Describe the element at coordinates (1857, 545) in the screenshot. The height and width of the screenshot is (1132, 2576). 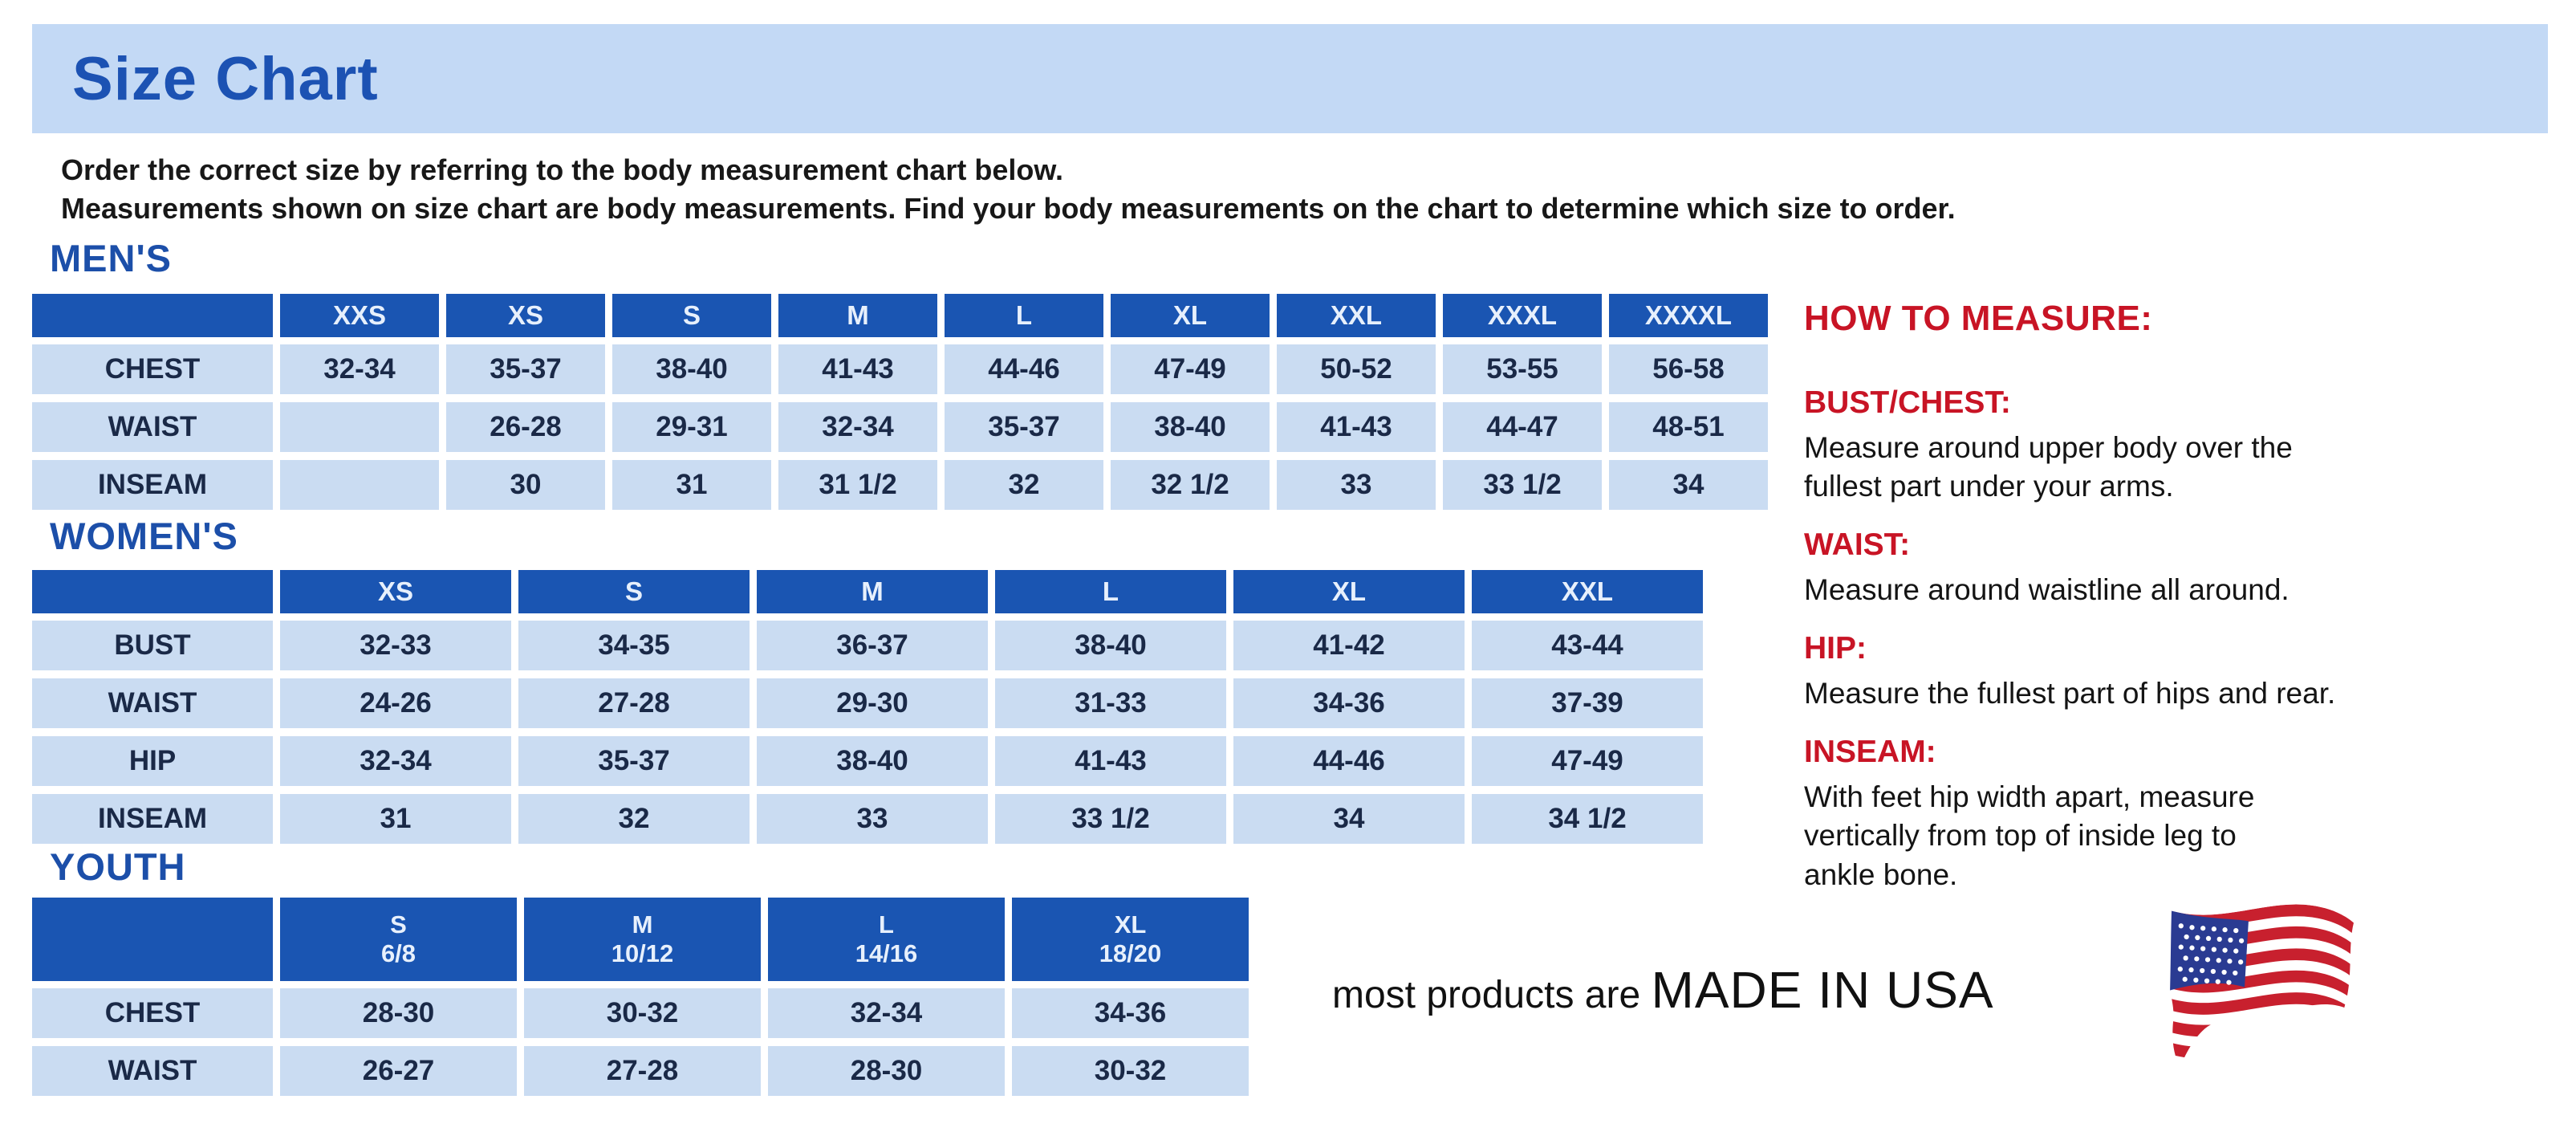
I see `measure-item-label: WAIST:` at that location.